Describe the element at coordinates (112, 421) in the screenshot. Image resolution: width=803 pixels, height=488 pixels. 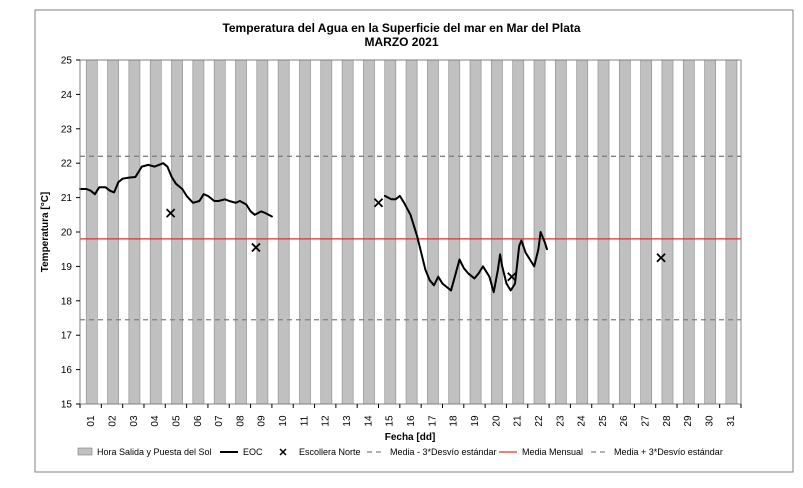
I see `x-tick-label: 02` at that location.